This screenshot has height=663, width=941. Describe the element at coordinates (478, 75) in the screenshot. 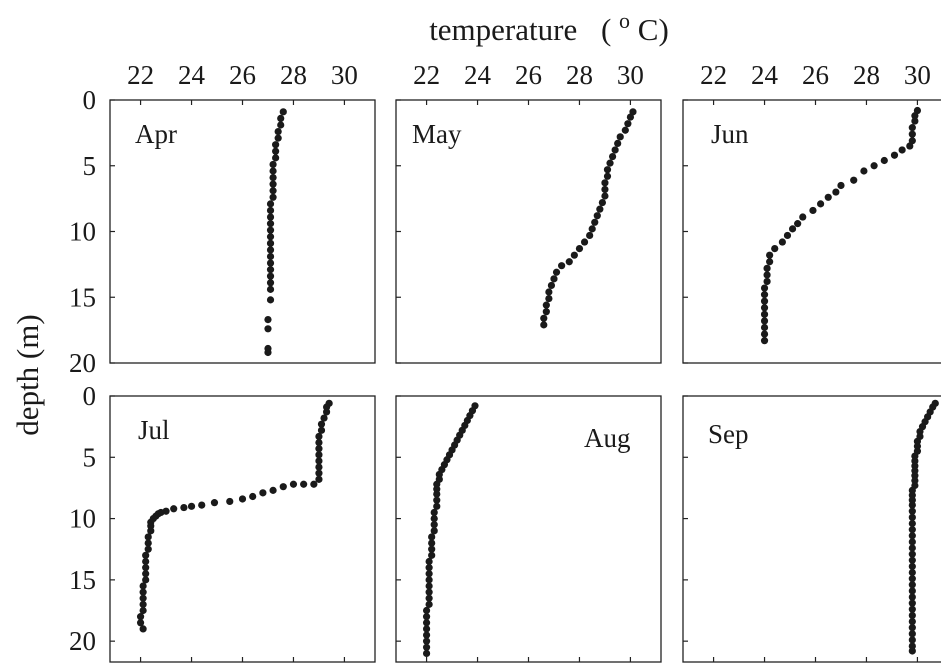

I see `x-tick-label: 24` at that location.